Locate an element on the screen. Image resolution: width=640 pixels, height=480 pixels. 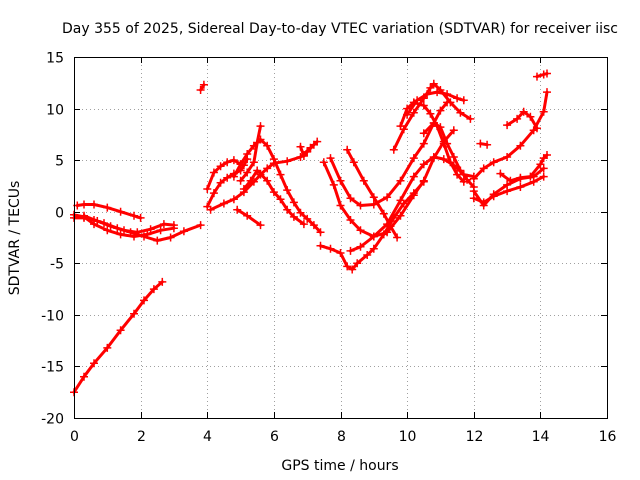
x-tick-label: 12 is located at coordinates (475, 437).